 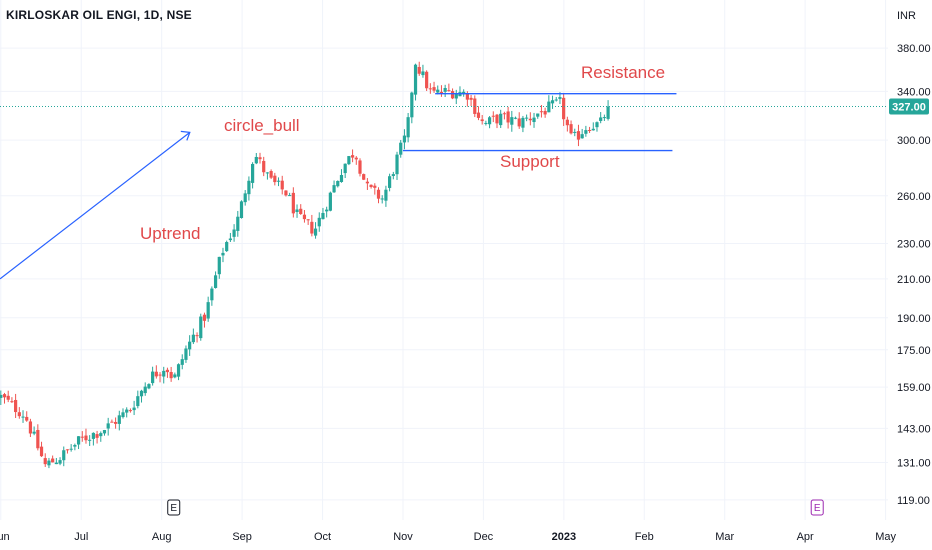 I want to click on x-tick-label: Nov, so click(x=403, y=537).